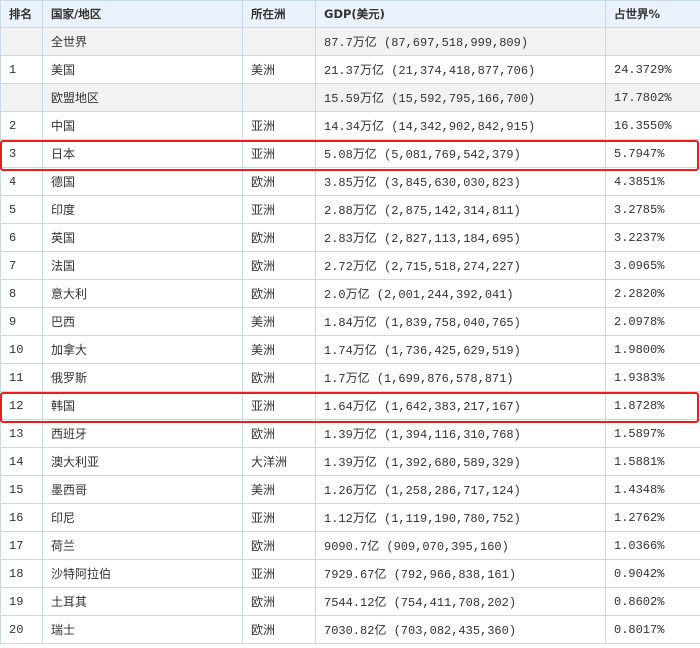 This screenshot has height=648, width=700. I want to click on country-cell: 印尼, so click(142, 517).